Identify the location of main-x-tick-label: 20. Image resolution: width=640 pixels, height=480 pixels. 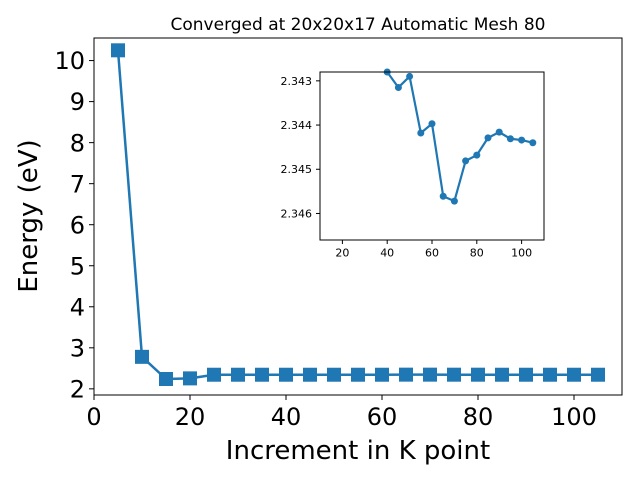
(190, 417).